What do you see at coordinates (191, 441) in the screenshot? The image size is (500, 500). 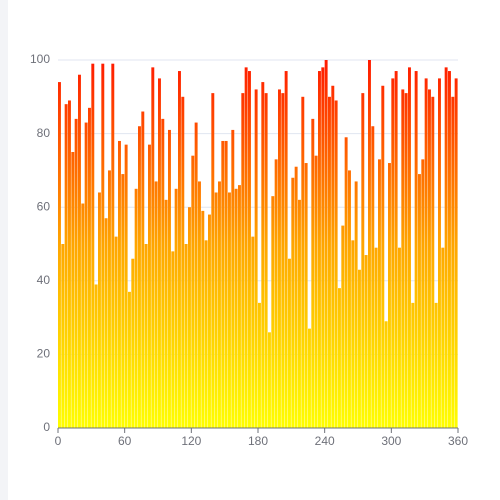 I see `x-tick-label: 120` at bounding box center [191, 441].